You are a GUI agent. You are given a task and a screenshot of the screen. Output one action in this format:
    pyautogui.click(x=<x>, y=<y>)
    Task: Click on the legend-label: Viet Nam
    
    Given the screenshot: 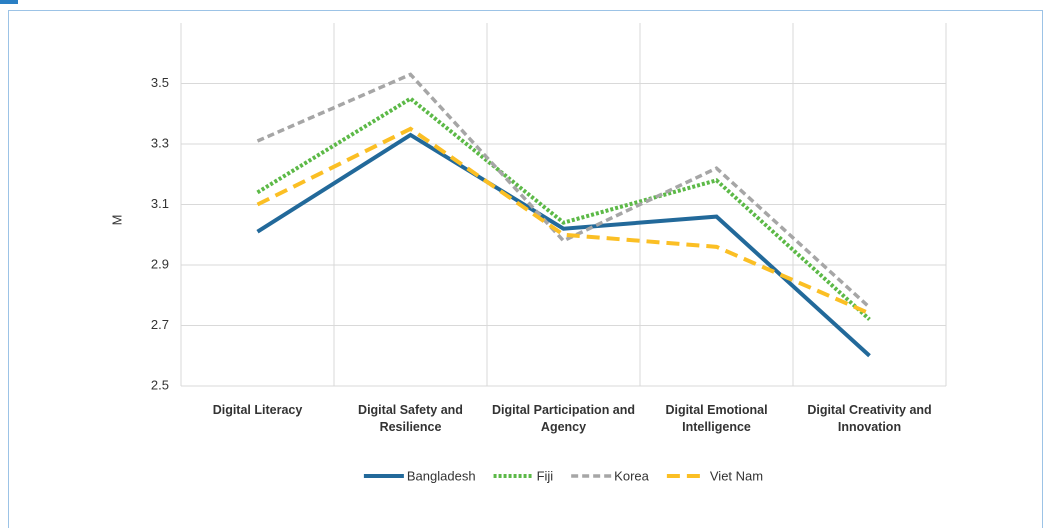 What is the action you would take?
    pyautogui.click(x=736, y=475)
    